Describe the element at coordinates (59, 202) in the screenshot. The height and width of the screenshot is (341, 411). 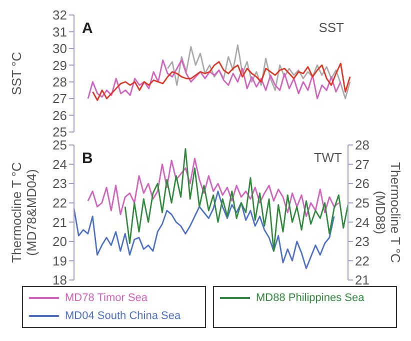
I see `y-tick-label: 22` at that location.